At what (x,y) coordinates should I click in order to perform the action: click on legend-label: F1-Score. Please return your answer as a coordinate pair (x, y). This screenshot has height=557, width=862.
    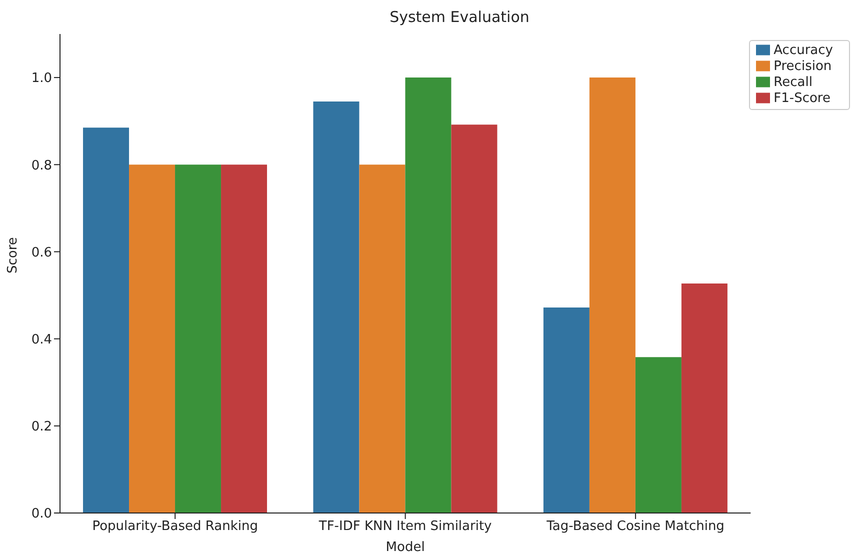
    Looking at the image, I should click on (802, 98).